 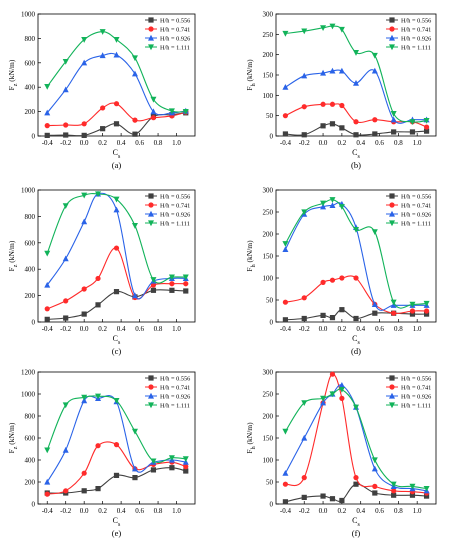 What do you see at coordinates (117, 533) in the screenshot?
I see `panel-label: (e)` at bounding box center [117, 533].